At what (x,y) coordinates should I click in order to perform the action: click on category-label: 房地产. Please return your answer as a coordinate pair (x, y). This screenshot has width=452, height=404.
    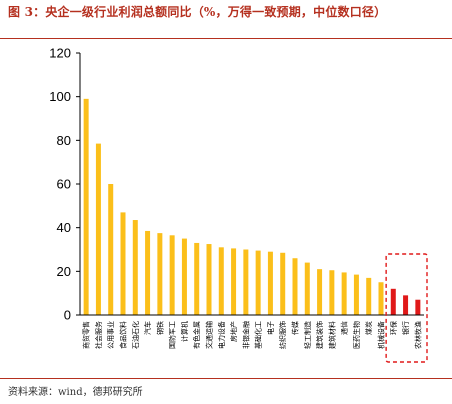
    Looking at the image, I should click on (233, 331).